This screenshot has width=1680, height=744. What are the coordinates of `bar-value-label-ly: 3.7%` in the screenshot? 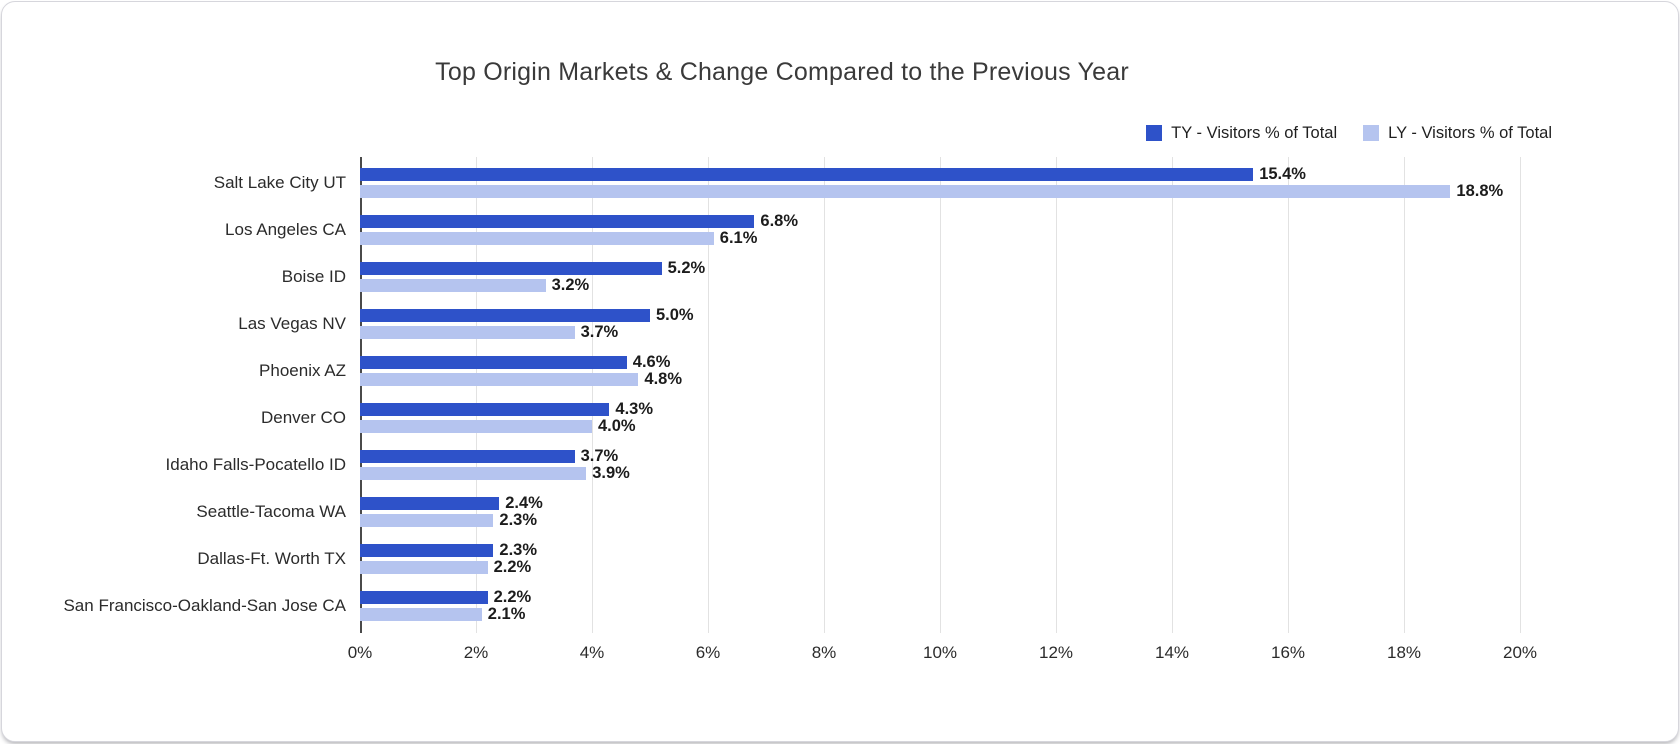 It's located at (599, 331).